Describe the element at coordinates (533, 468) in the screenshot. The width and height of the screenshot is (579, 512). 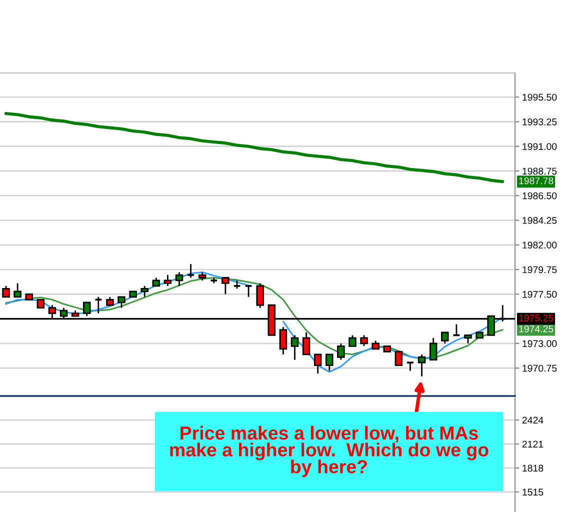
I see `y-tick-label: 1818` at that location.